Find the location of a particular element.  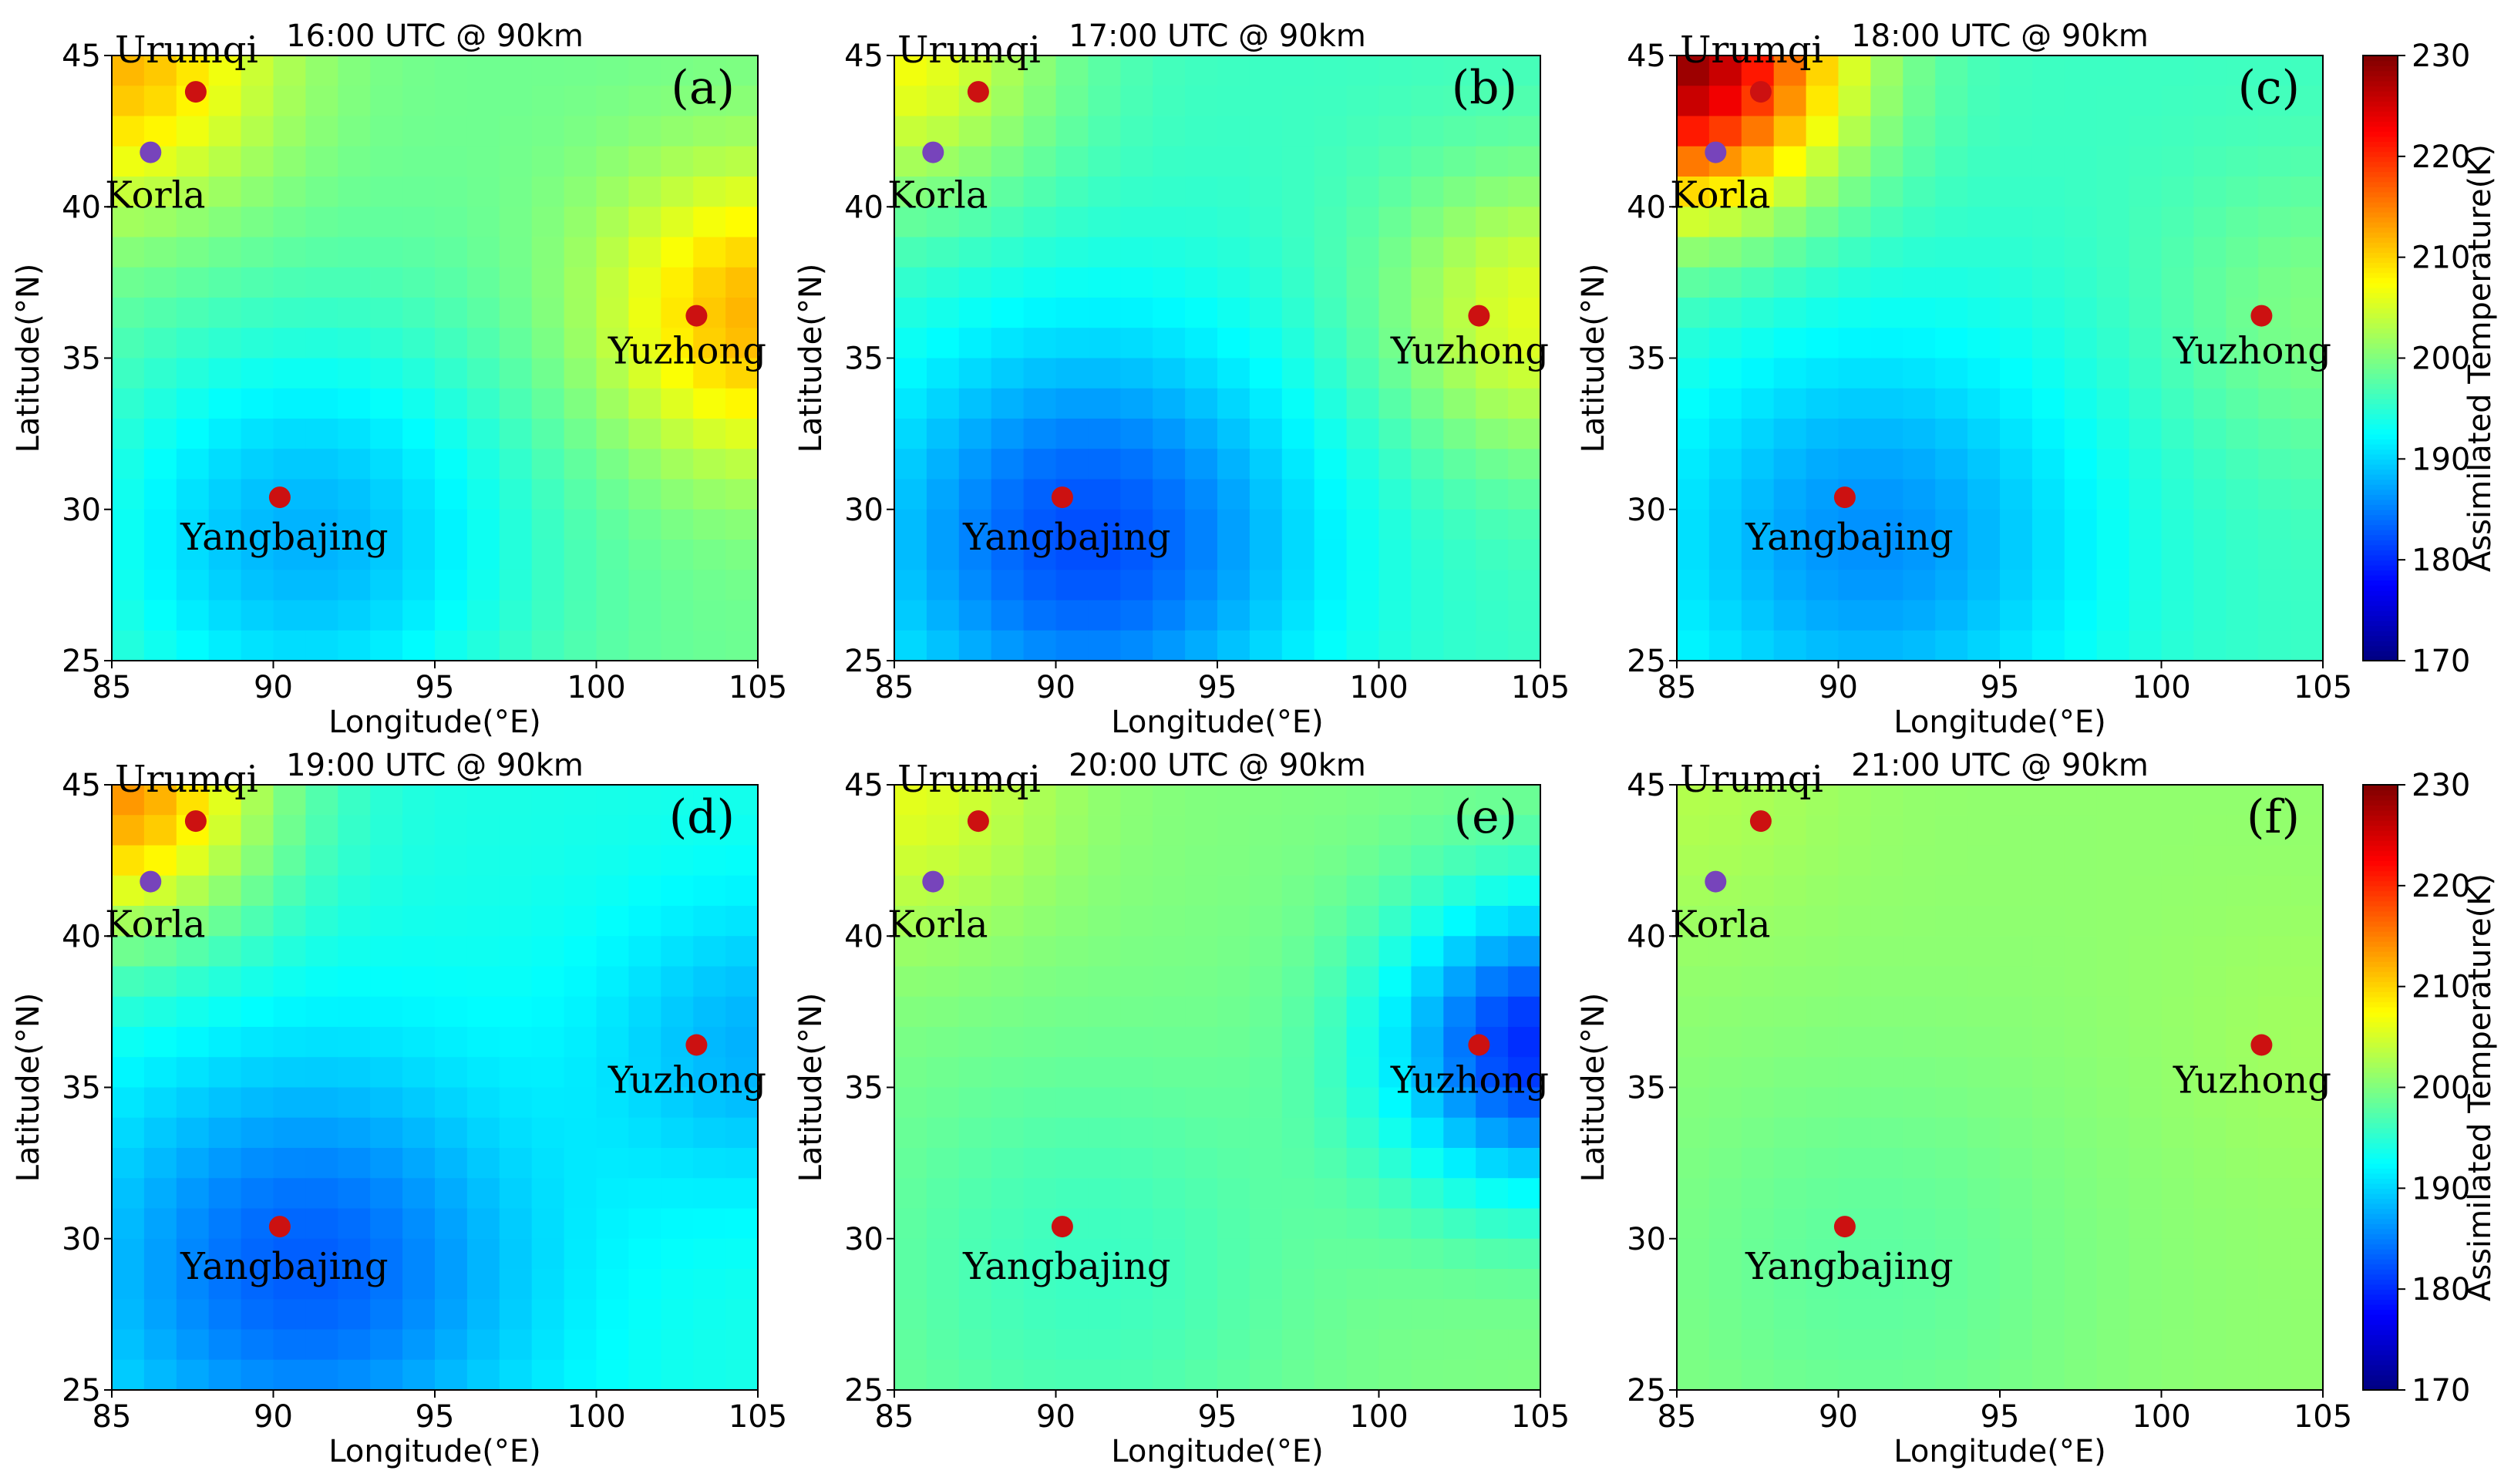

x-tick-label: 95 is located at coordinates (436, 1417).